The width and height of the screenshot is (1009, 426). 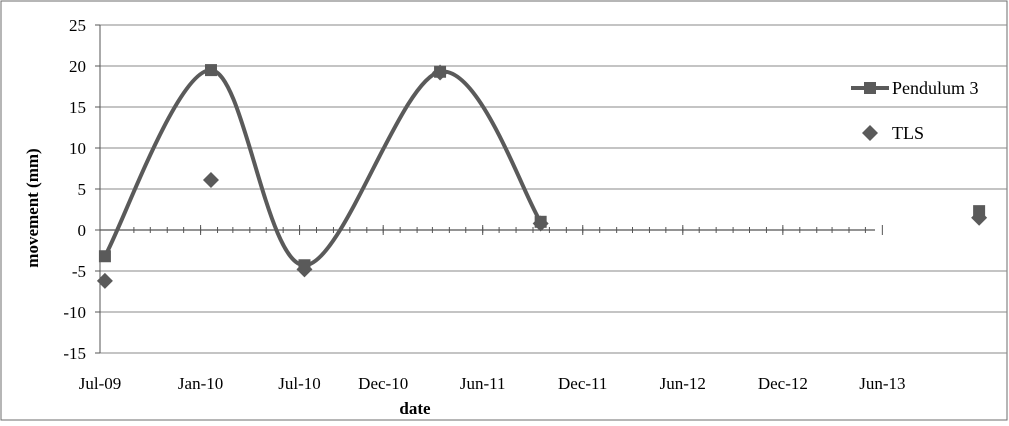 I want to click on legend-tls-label: TLS, so click(x=908, y=133).